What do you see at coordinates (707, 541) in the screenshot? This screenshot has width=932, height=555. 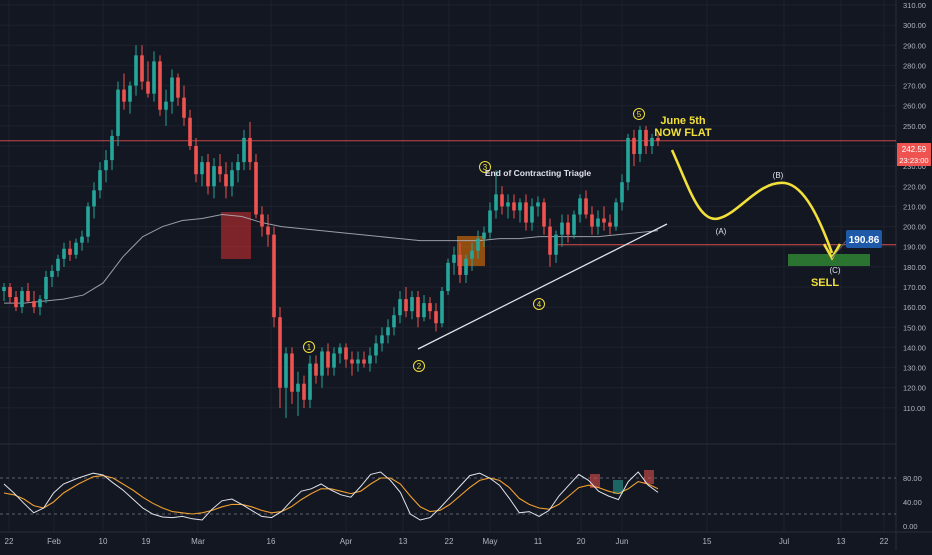 I see `time-tick-label: 15` at bounding box center [707, 541].